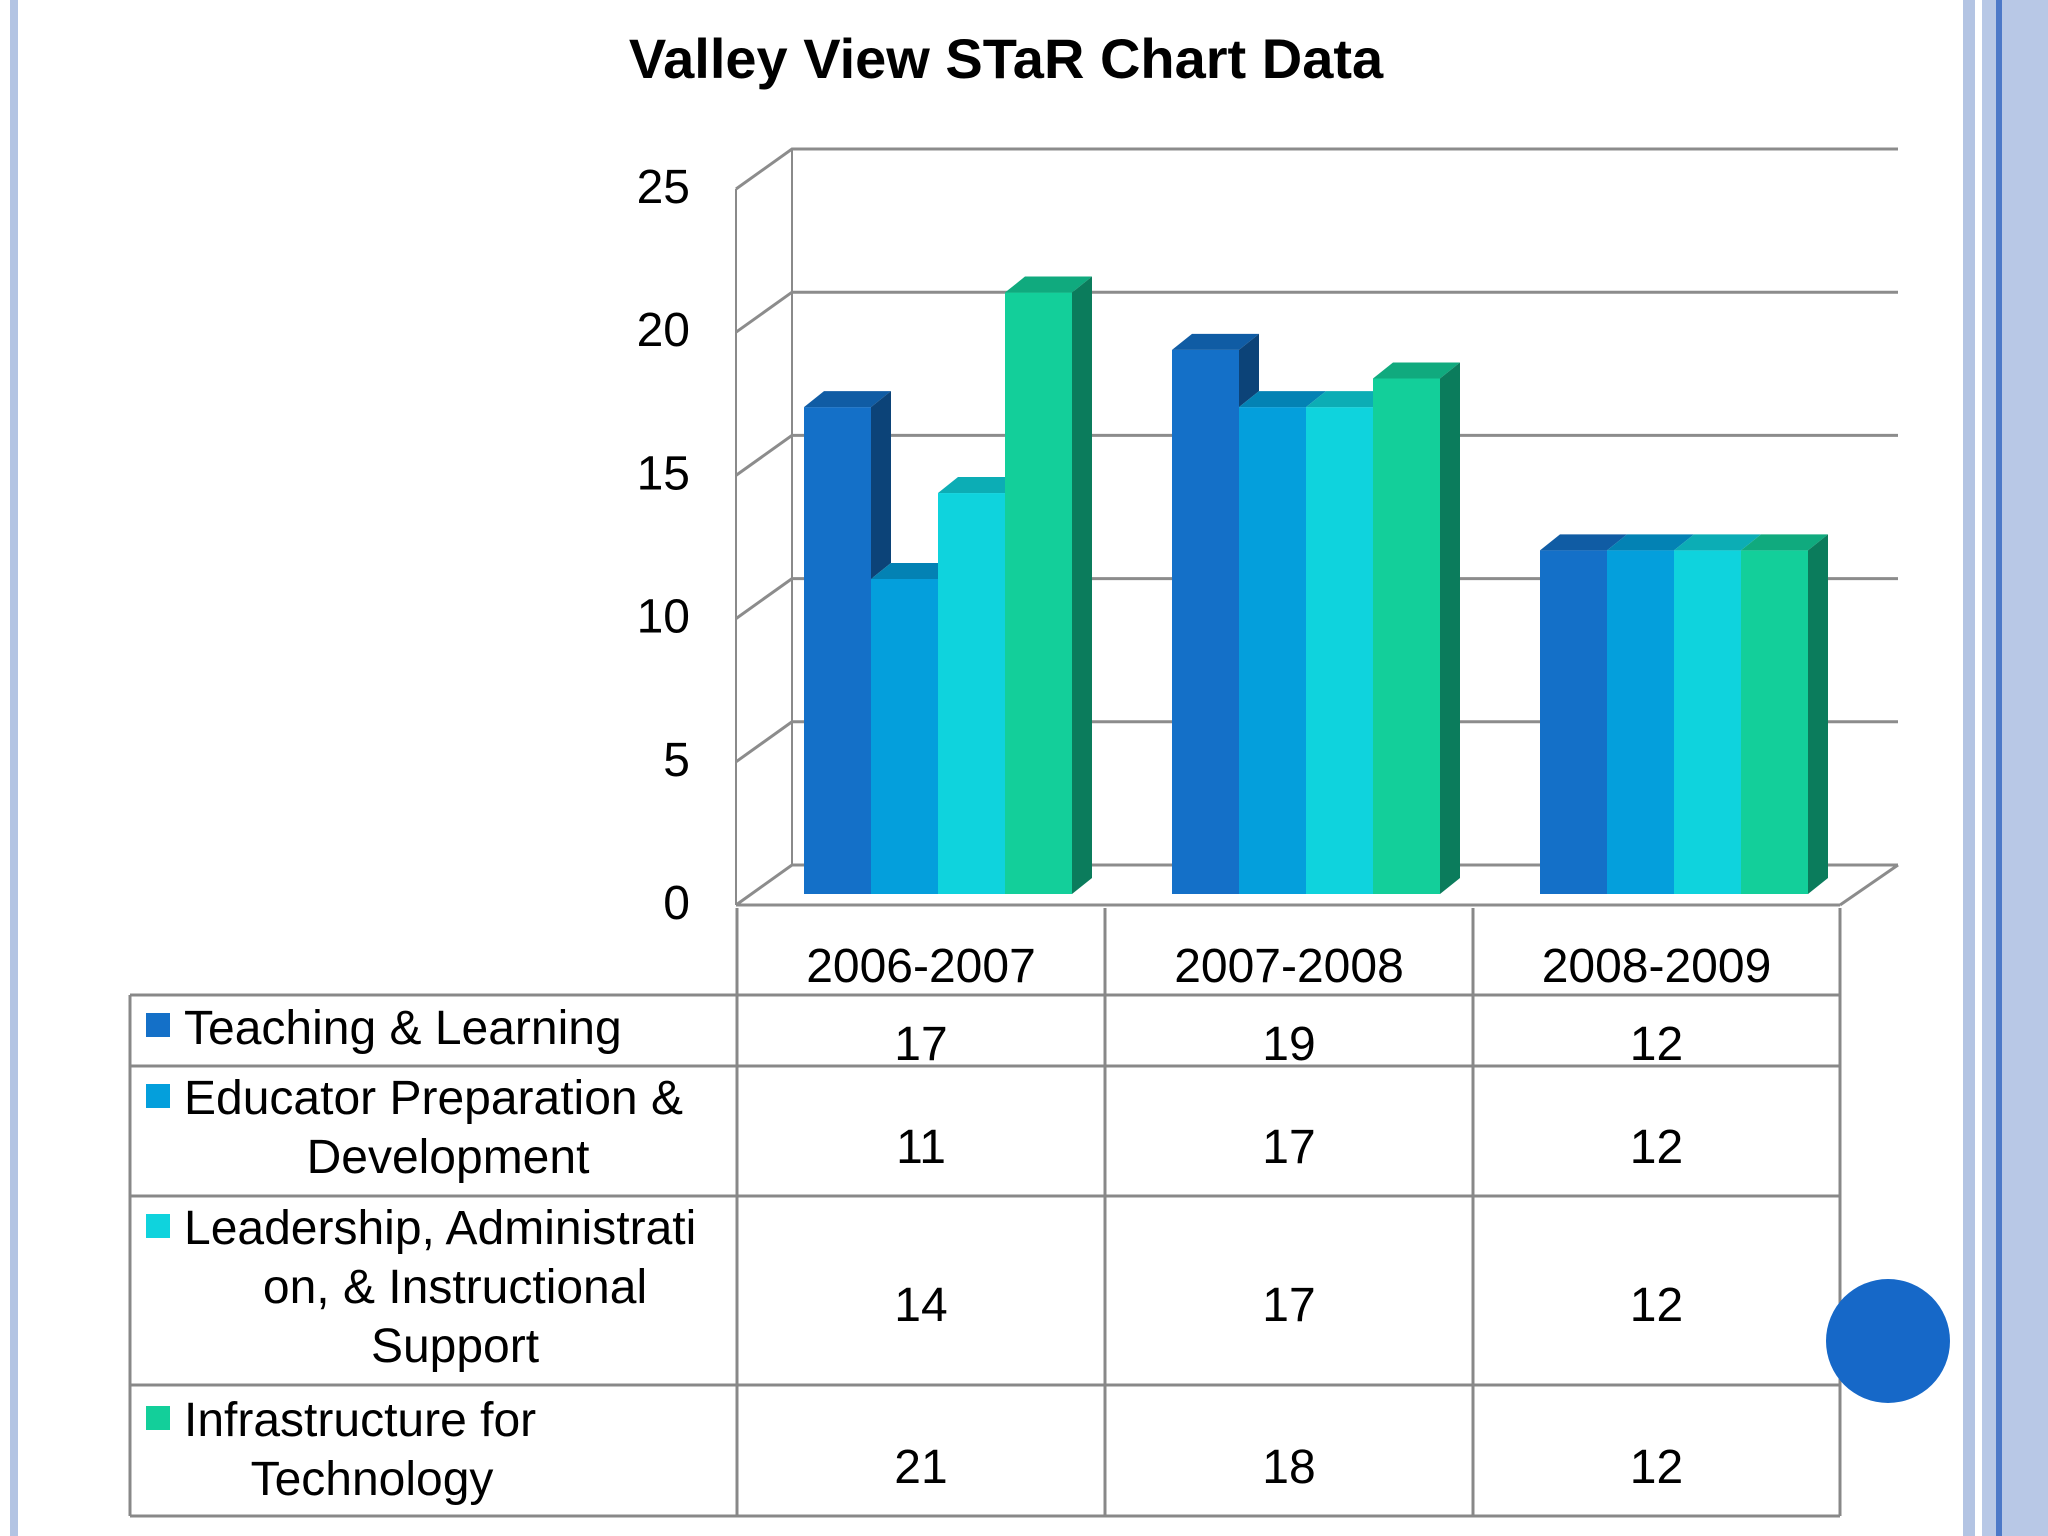  Describe the element at coordinates (921, 966) in the screenshot. I see `x-tick-label: 2006-2007` at that location.